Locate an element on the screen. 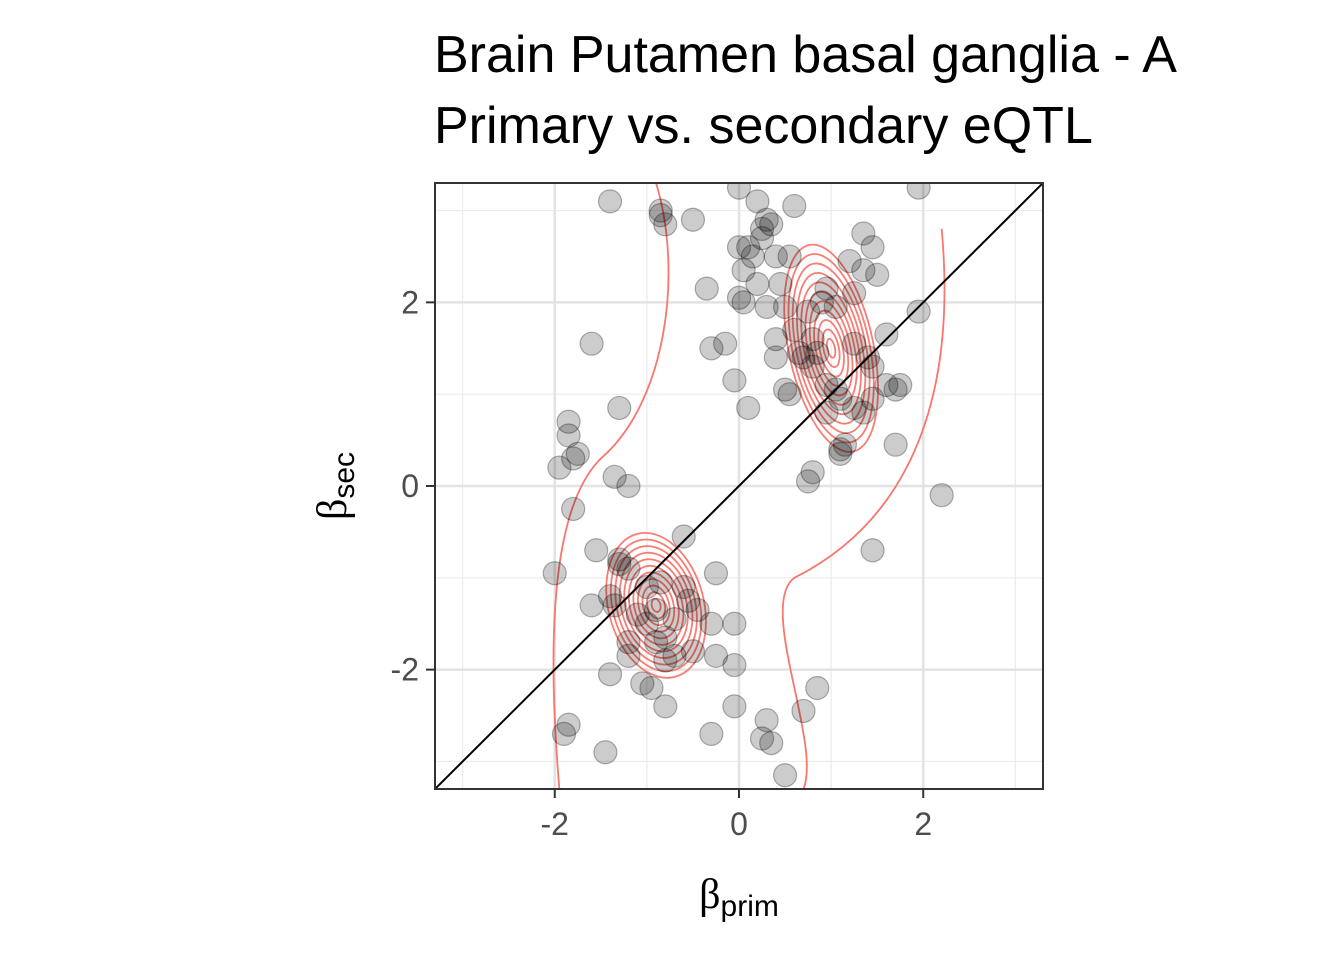 The height and width of the screenshot is (960, 1344). x-tick-label: -2 is located at coordinates (555, 824).